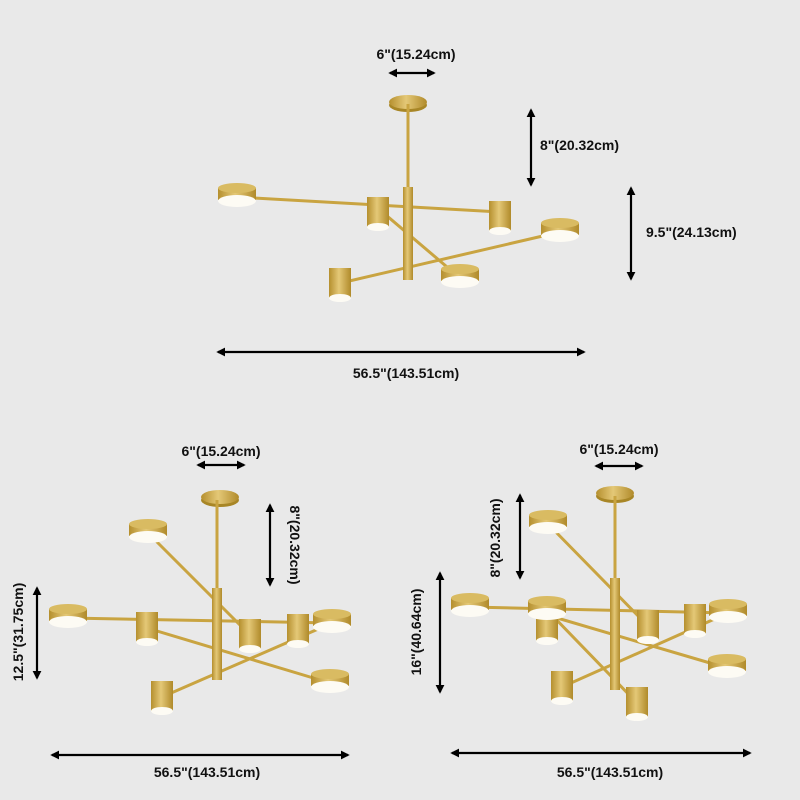  Describe the element at coordinates (415, 54) in the screenshot. I see `top-canopy-width-label: 6"(15.24cm)` at that location.